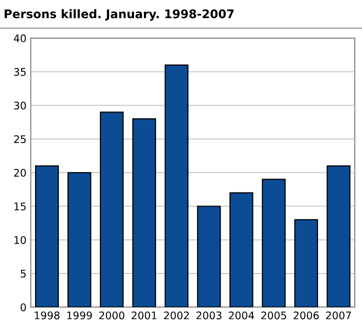 The height and width of the screenshot is (332, 362). I want to click on y-tick-label: 35, so click(20, 72).